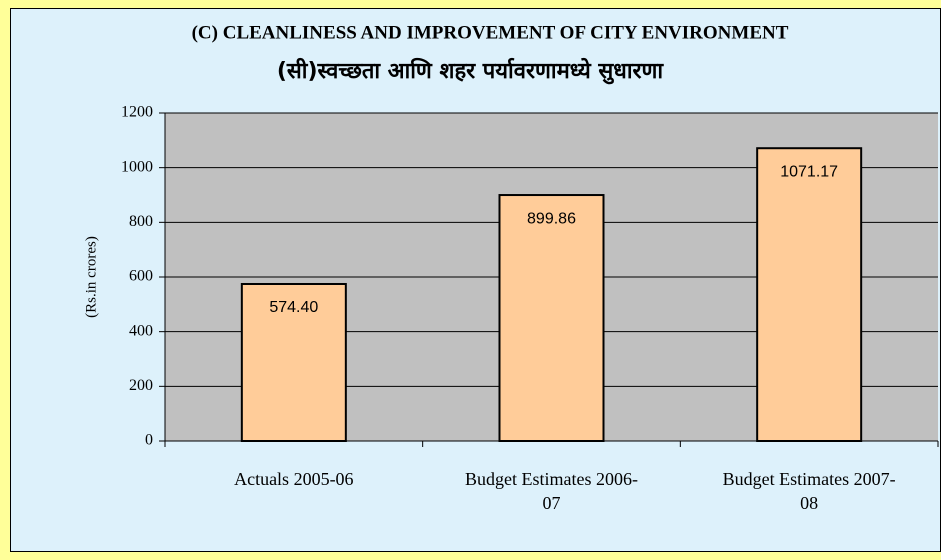 This screenshot has width=941, height=560. What do you see at coordinates (551, 218) in the screenshot?
I see `value-label: 899.86` at bounding box center [551, 218].